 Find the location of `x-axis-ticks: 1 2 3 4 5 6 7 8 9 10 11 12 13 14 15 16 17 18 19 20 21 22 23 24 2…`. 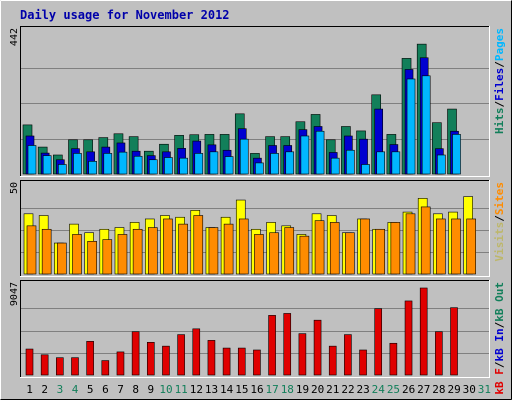

x-axis-ticks: 1 2 3 4 5 6 7 8 9 10 11 12 13 14 15 16 17 18 19 20 21 22 23 24 2… is located at coordinates (258, 389).